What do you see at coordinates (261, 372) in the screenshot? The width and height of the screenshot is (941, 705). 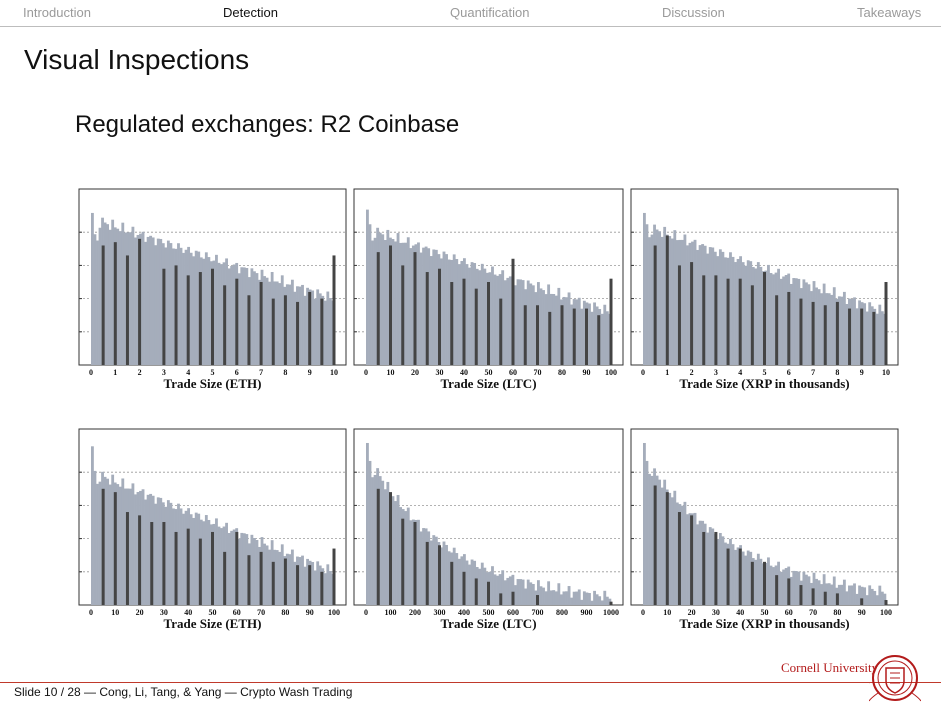 I see `x-tick-label: 7` at bounding box center [261, 372].